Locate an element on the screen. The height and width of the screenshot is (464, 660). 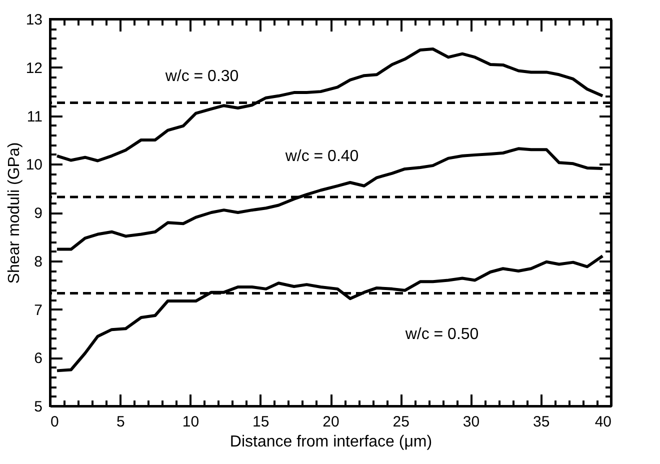
x-tick-label: 5 is located at coordinates (120, 422).